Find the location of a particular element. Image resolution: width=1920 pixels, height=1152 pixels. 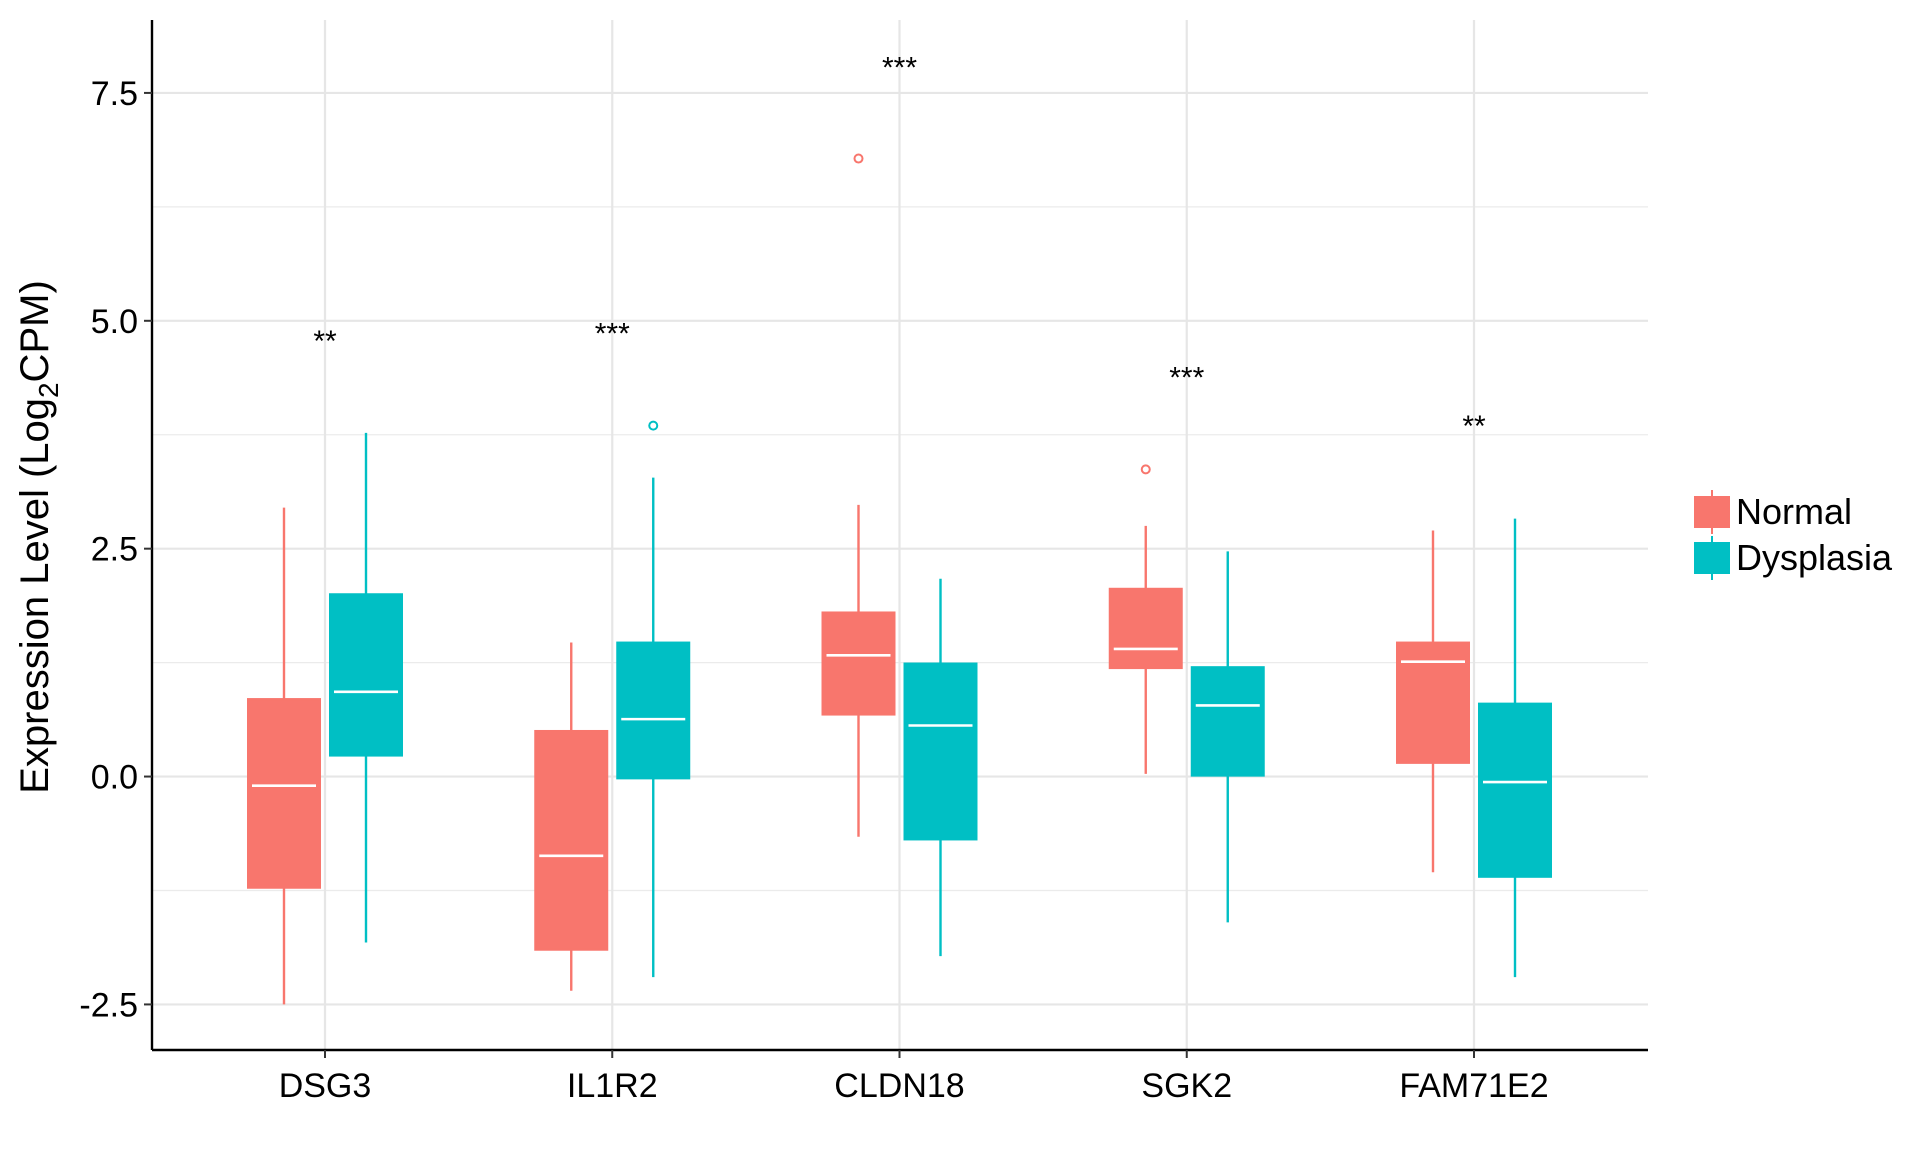

x-tick-label: FAM71E2 is located at coordinates (1473, 1086).